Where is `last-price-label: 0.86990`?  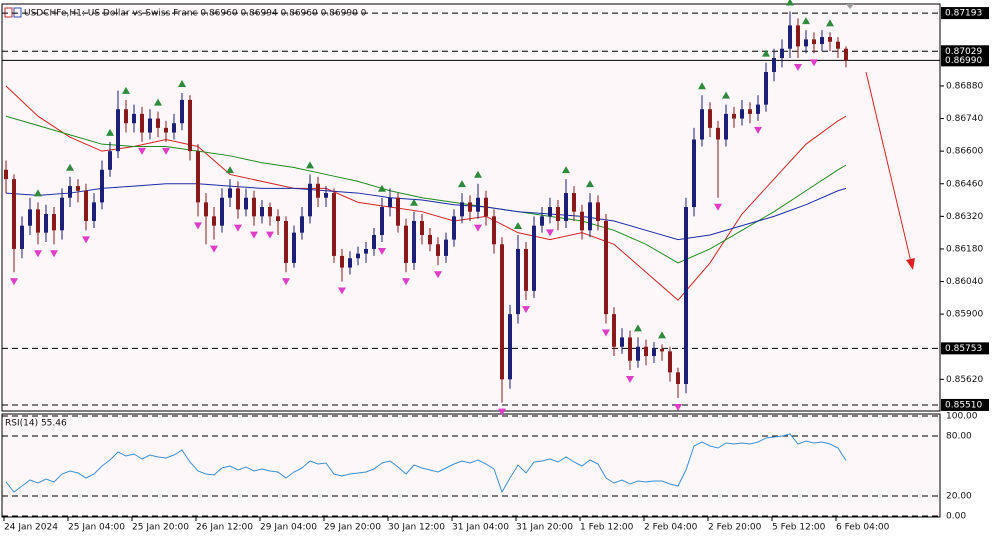
last-price-label: 0.86990 is located at coordinates (963, 61).